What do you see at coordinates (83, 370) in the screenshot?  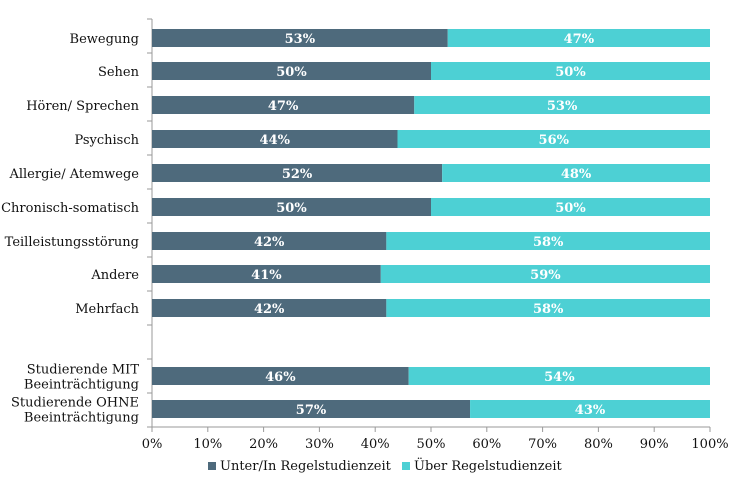 I see `category-label: Studierende MIT` at bounding box center [83, 370].